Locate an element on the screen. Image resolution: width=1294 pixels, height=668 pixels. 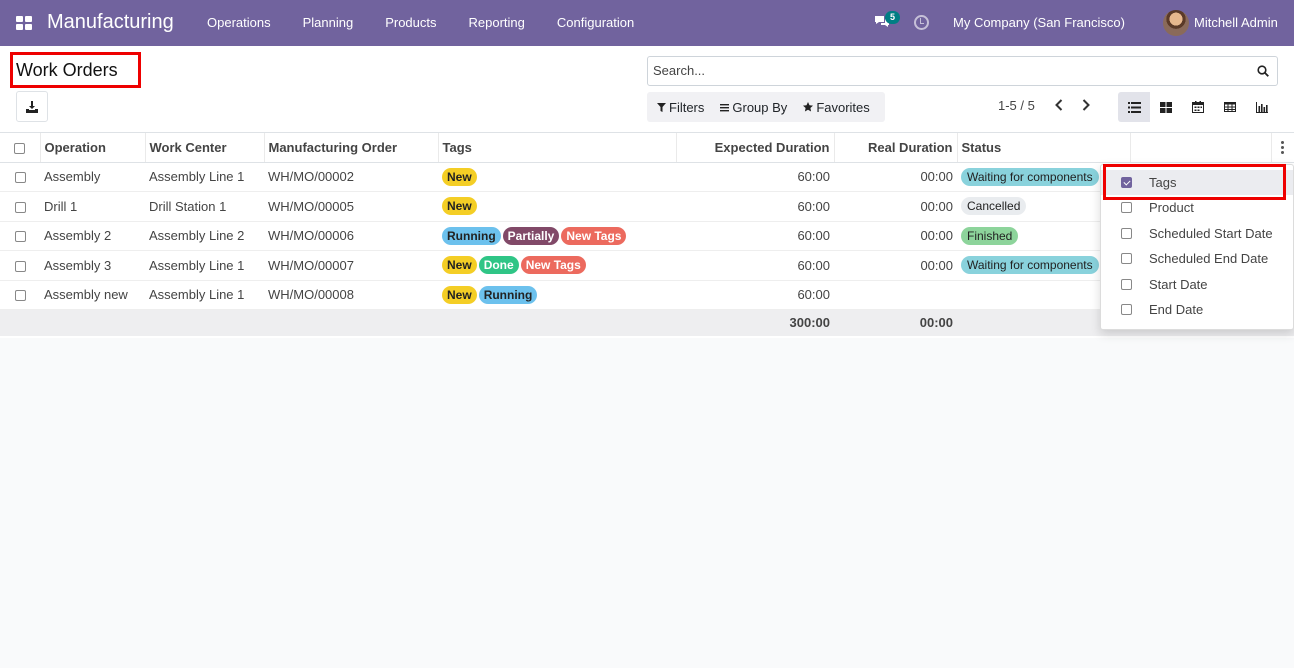
tags-cell: New Done New Tags is located at coordinates (557, 265).